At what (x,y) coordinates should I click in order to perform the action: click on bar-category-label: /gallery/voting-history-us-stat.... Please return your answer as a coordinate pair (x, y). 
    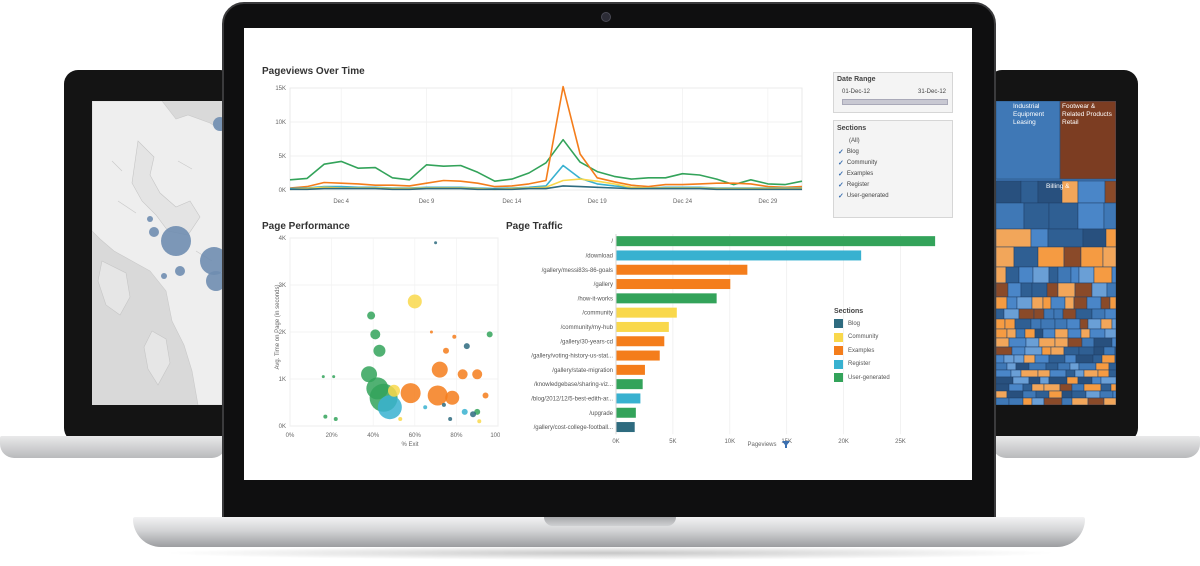
    Looking at the image, I should click on (572, 357).